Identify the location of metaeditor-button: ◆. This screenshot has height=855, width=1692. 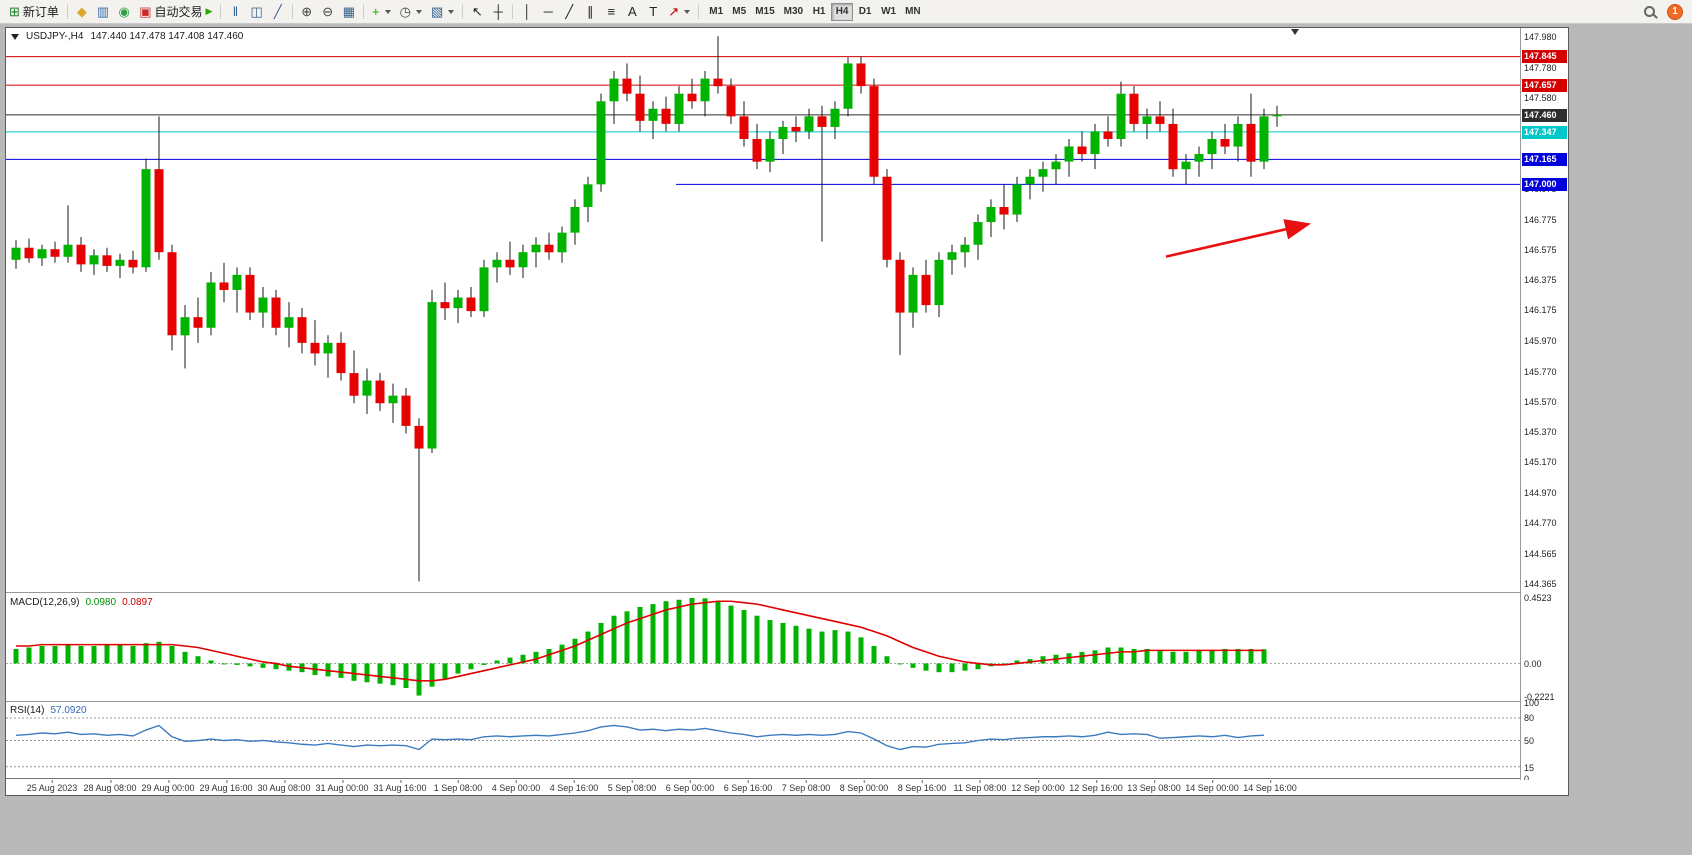
(82, 12).